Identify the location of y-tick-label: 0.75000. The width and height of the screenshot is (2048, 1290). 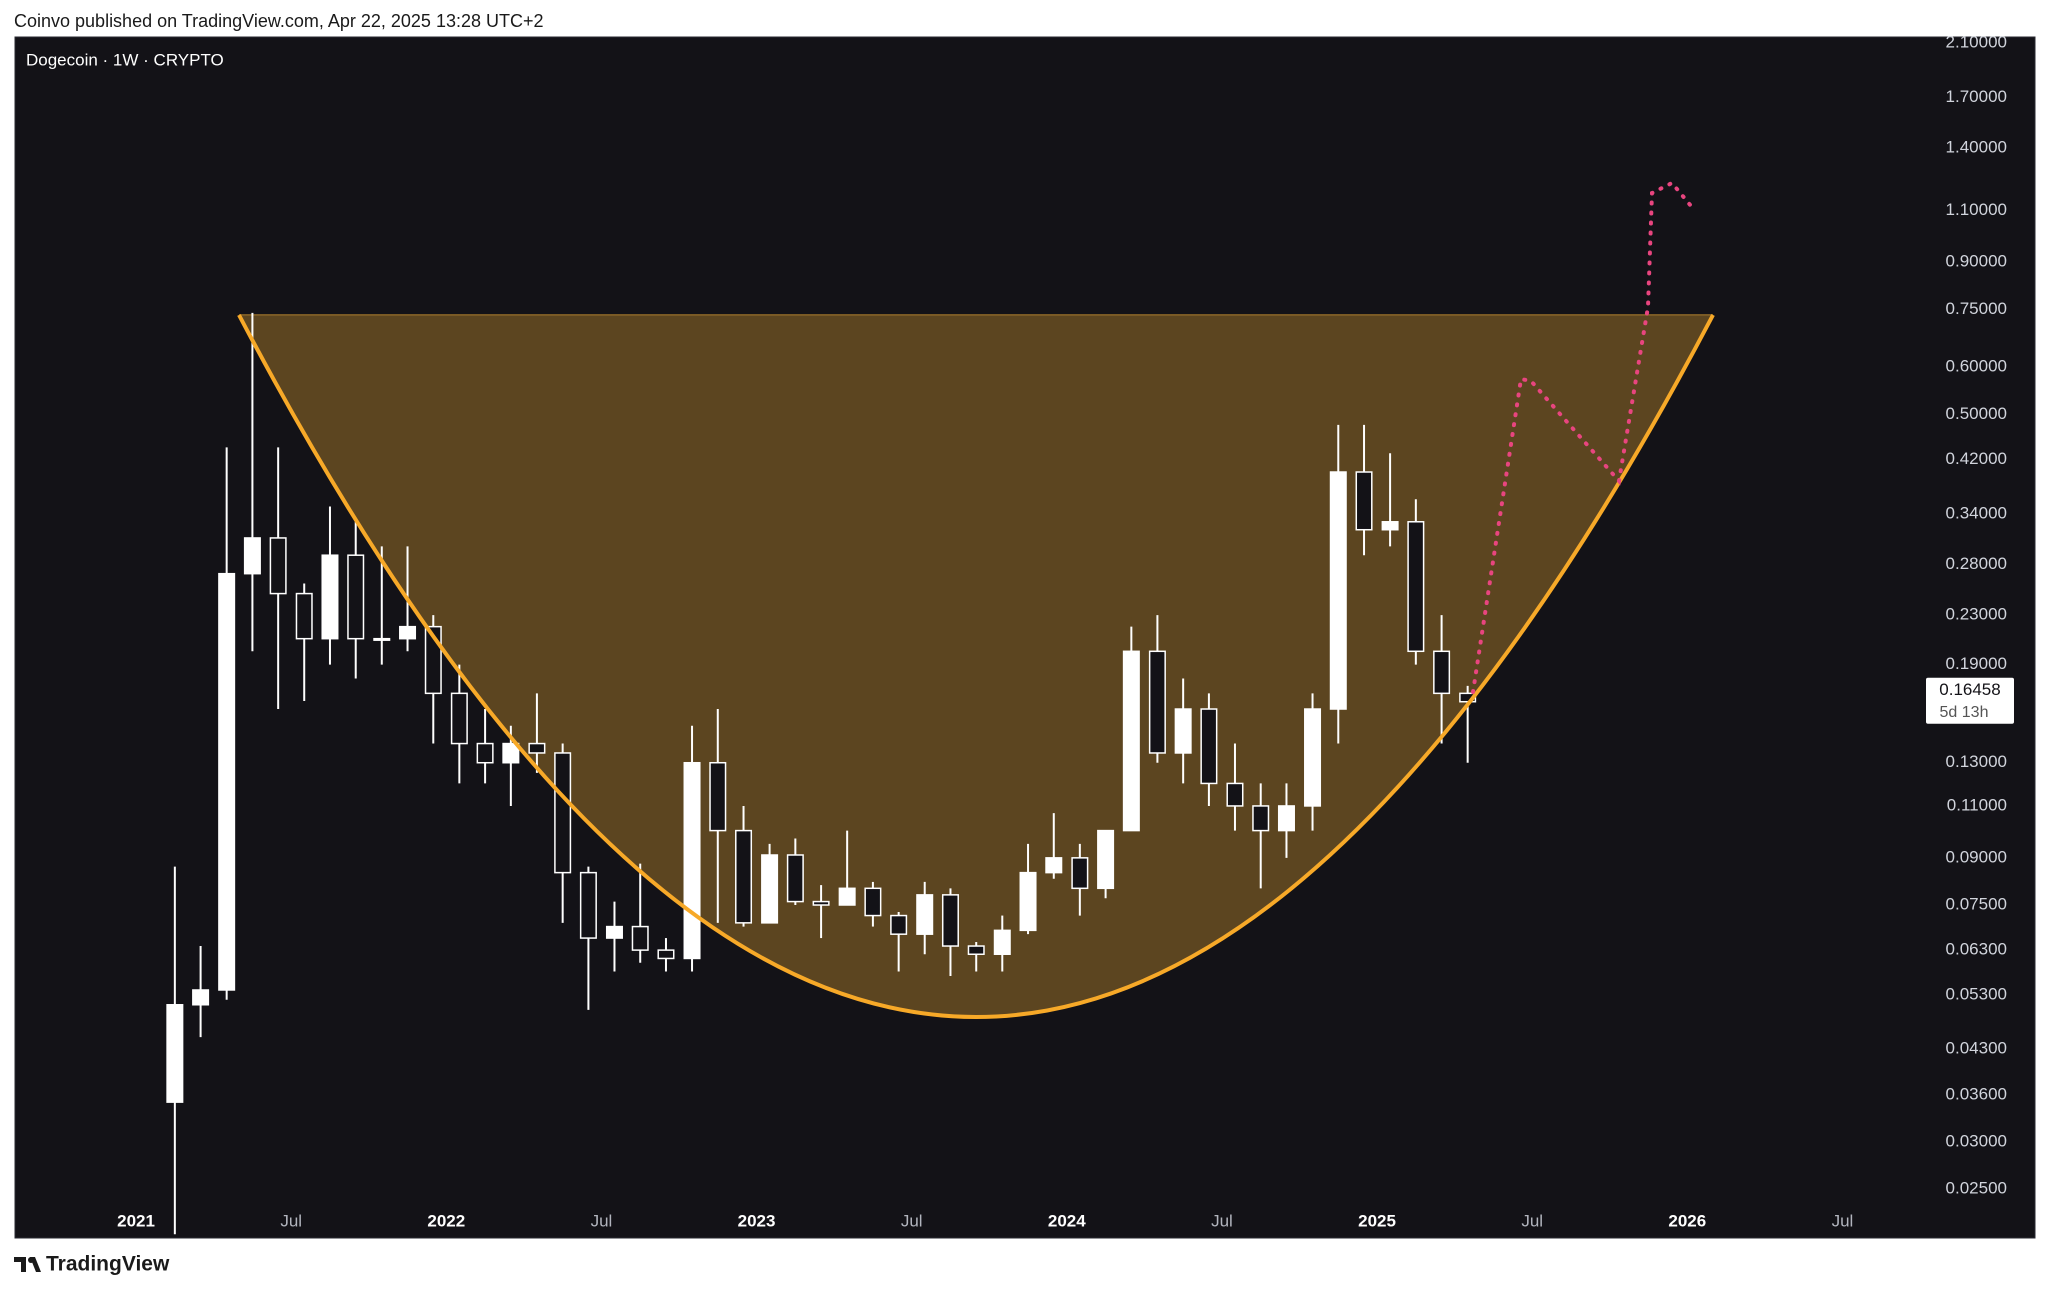
(1976, 308).